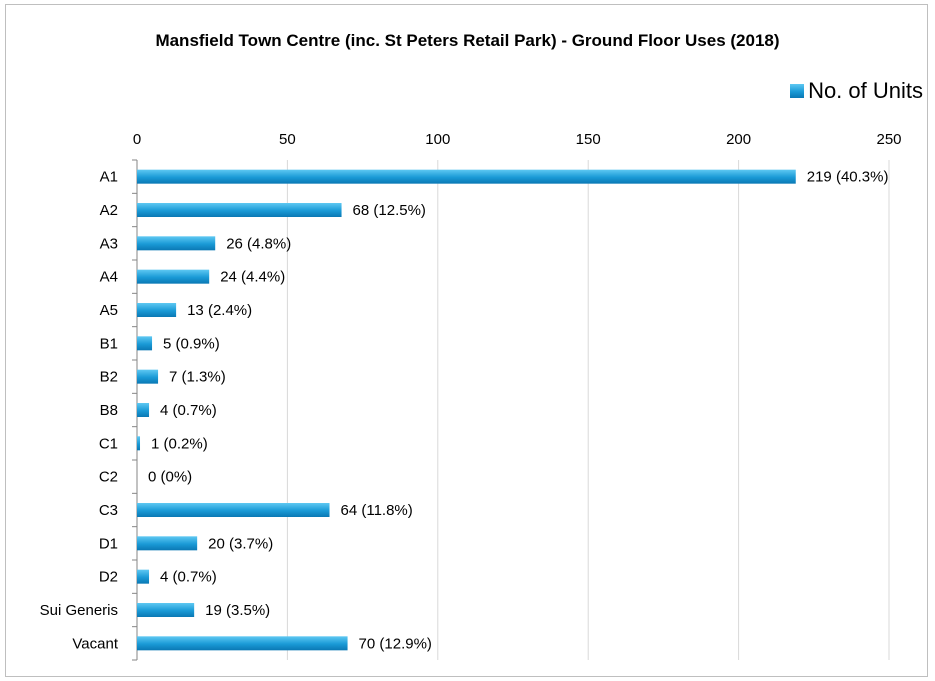 The width and height of the screenshot is (935, 681). Describe the element at coordinates (588, 139) in the screenshot. I see `x-tick-label: 150` at that location.